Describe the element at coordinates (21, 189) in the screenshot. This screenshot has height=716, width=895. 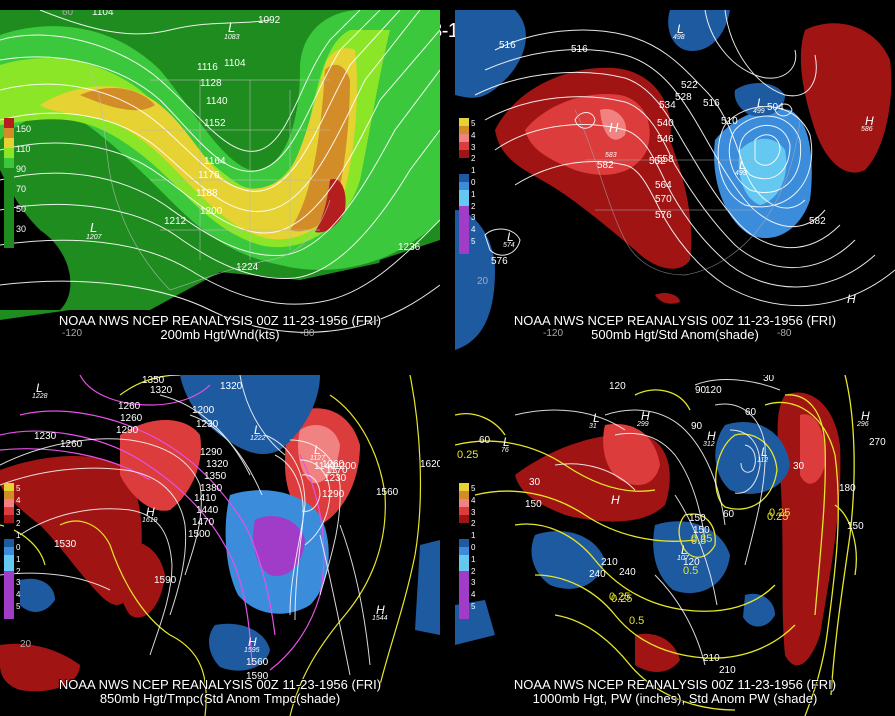
I see `legend-tick: 70` at that location.